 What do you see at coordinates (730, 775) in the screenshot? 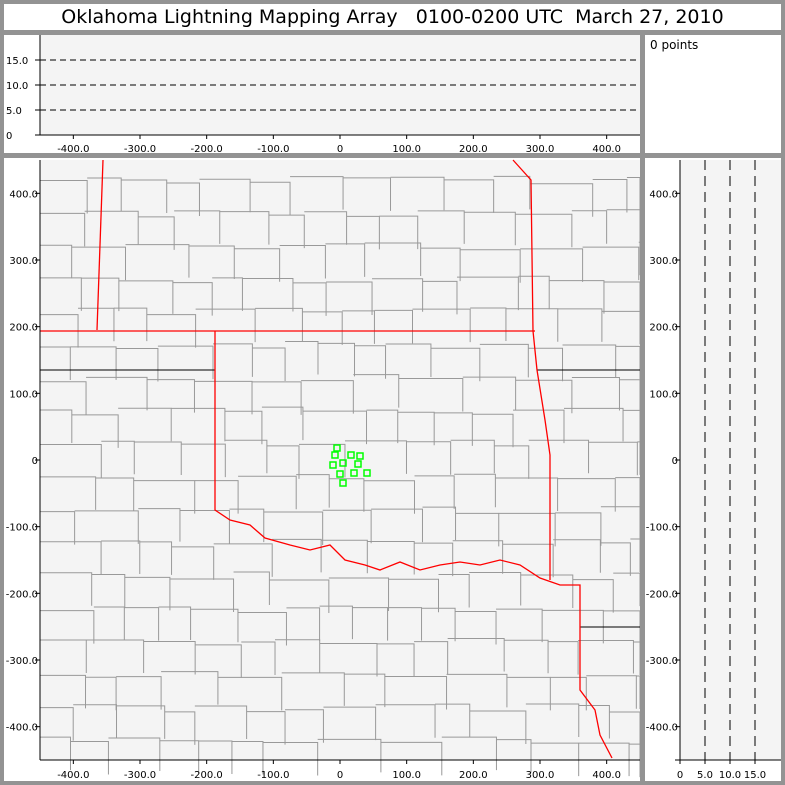
I see `x-tick-label: 10.0` at bounding box center [730, 775].